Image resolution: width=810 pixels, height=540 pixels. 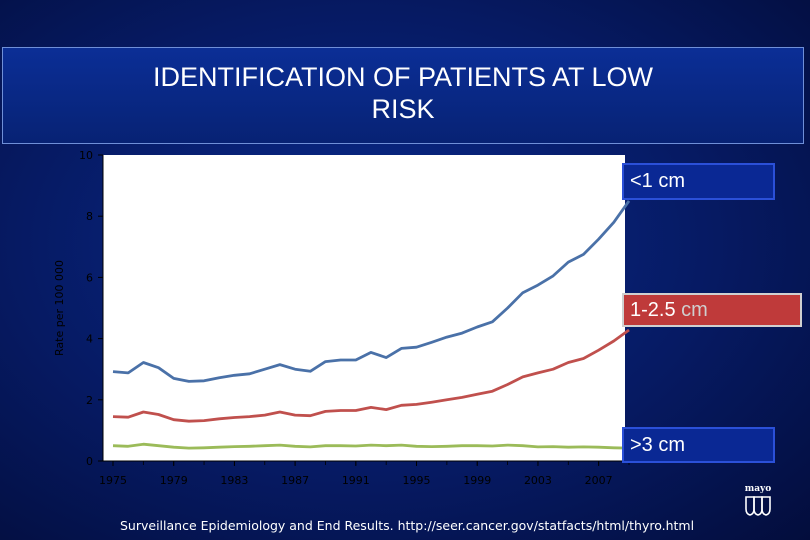 I want to click on label-lt1-text: <1 cm, so click(x=658, y=181).